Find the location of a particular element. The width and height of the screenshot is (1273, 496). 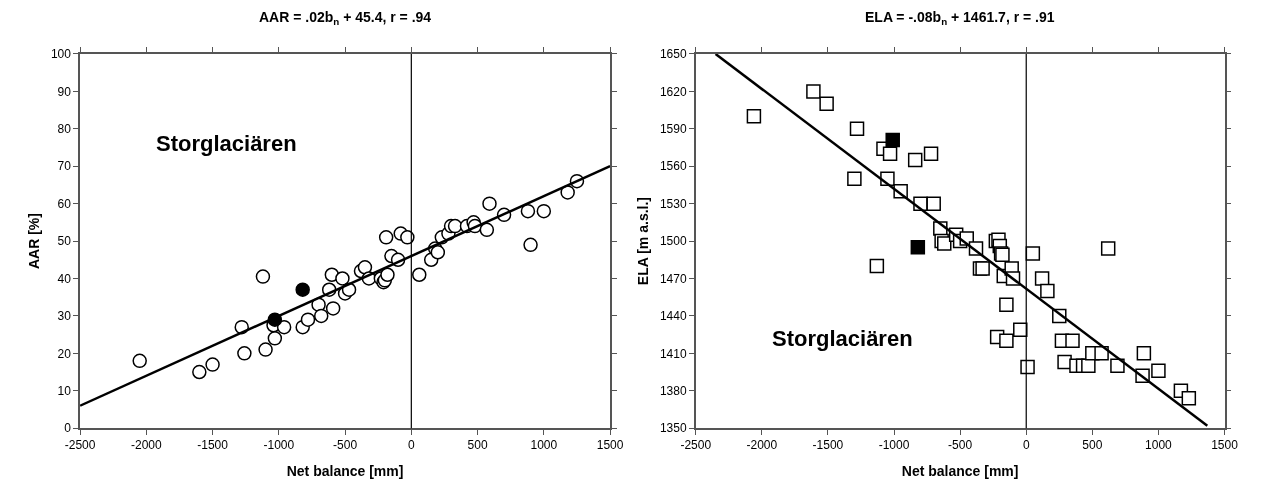

y-tick-label: 40 is located at coordinates (64, 278).